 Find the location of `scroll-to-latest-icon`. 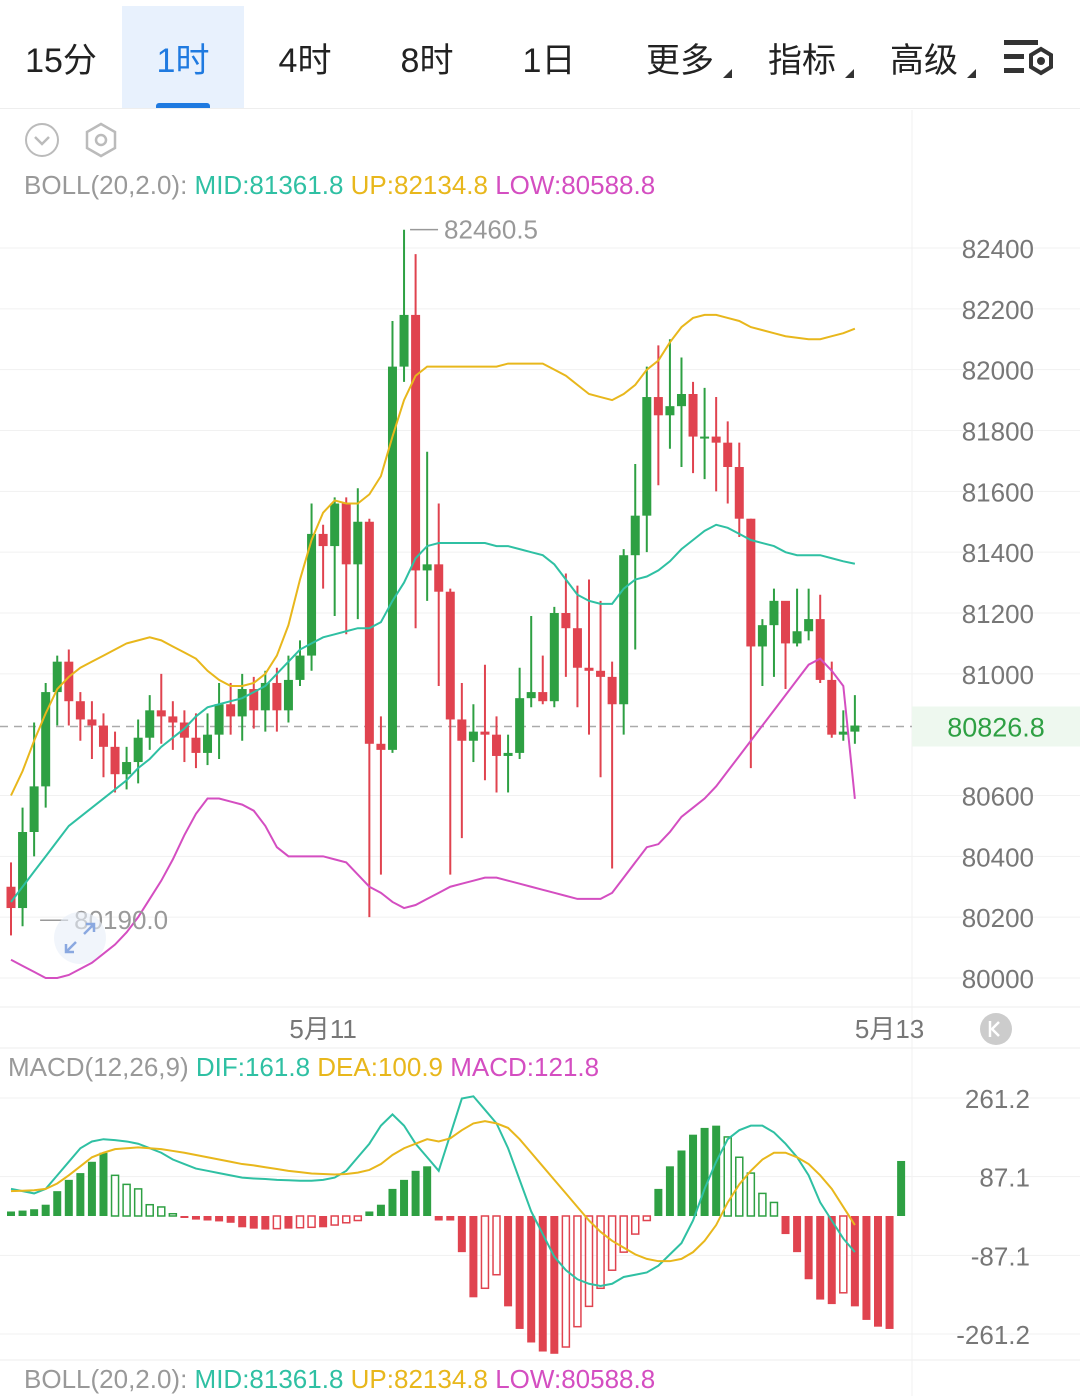

scroll-to-latest-icon is located at coordinates (996, 1029).